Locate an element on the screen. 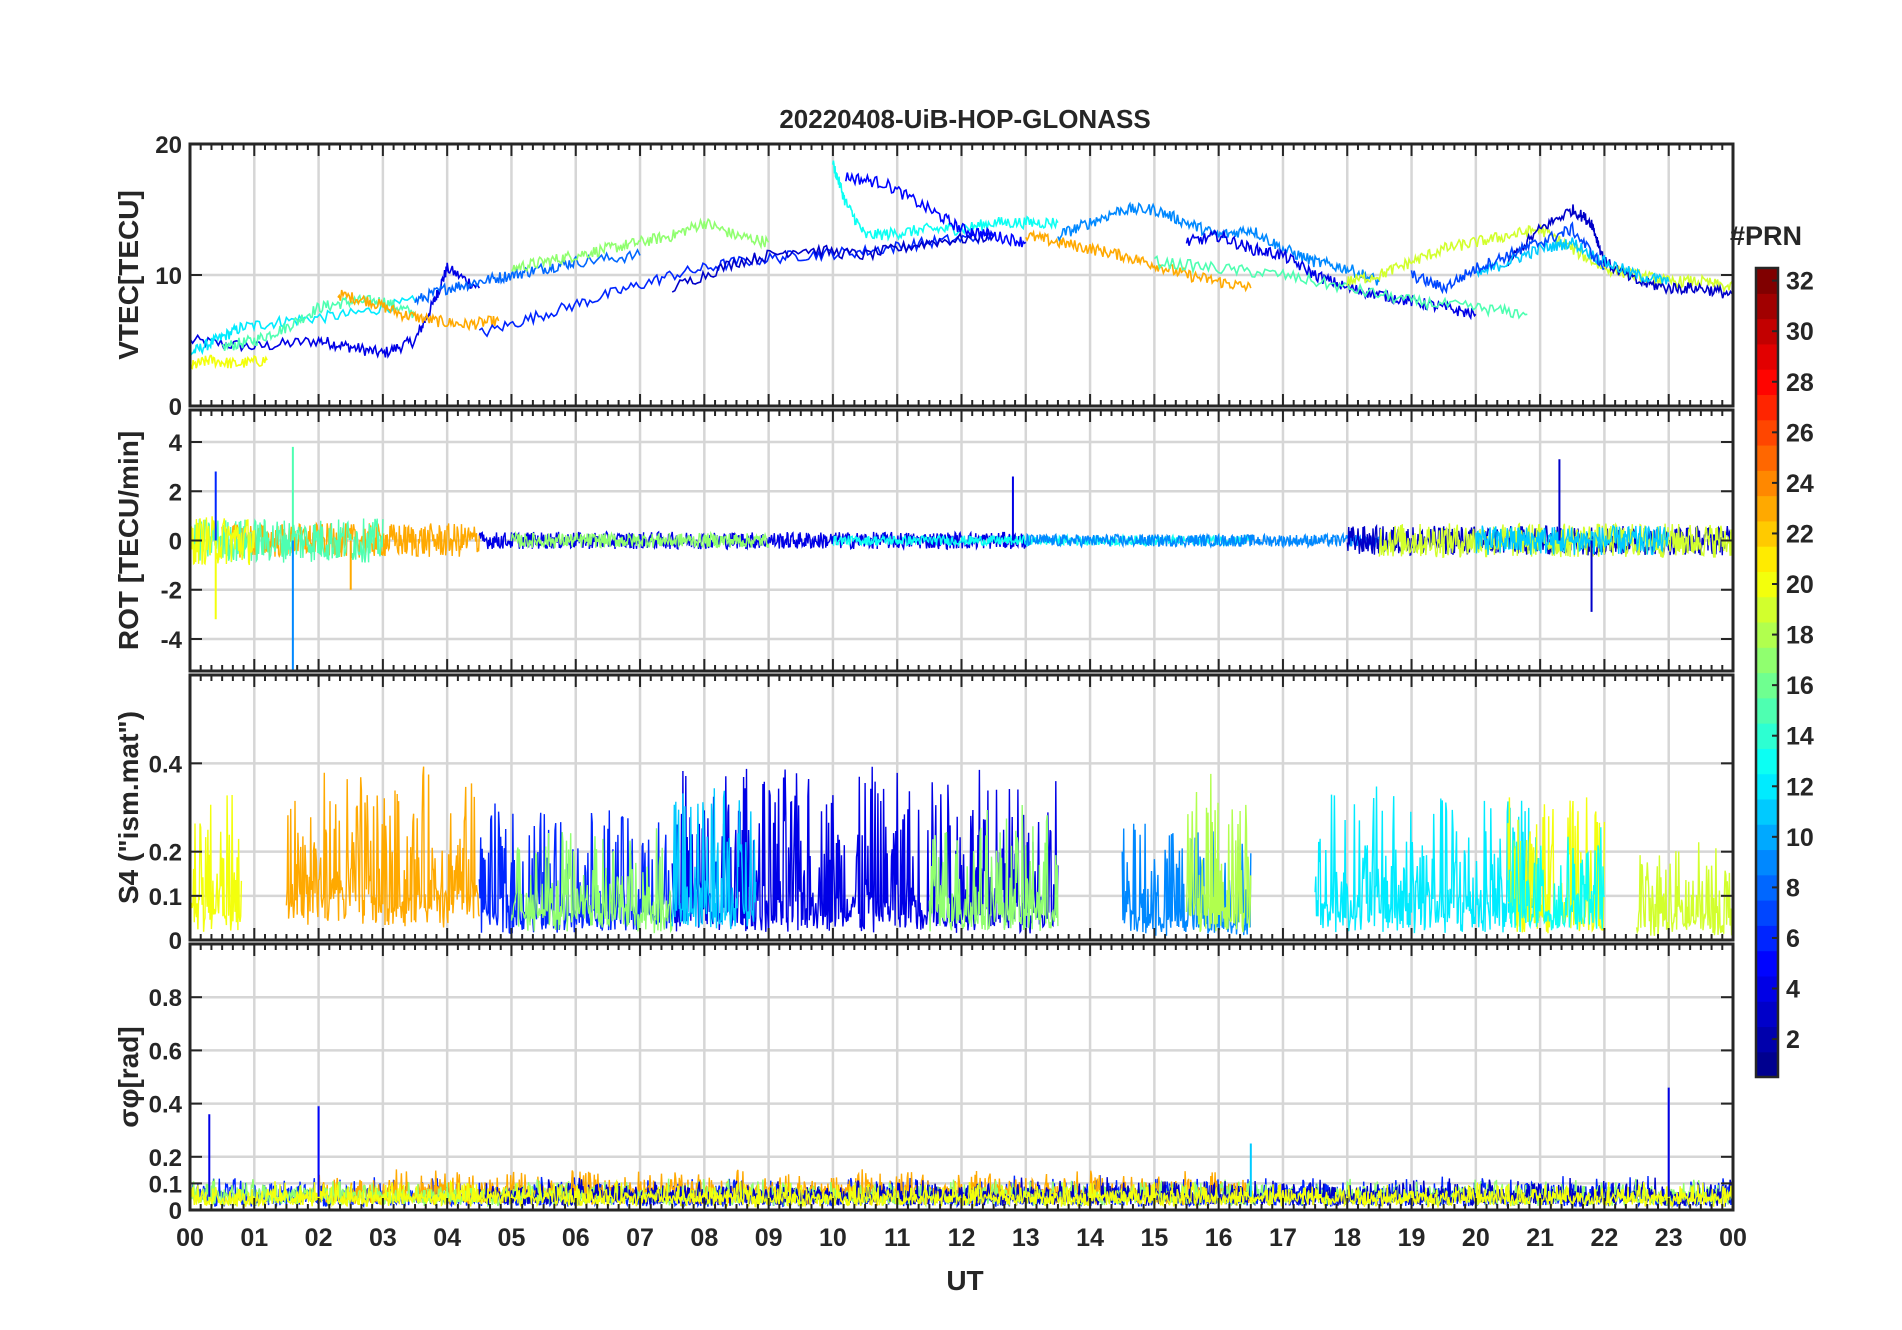 This screenshot has height=1330, width=1902. colorbar-tick-label: 32 is located at coordinates (1800, 282).